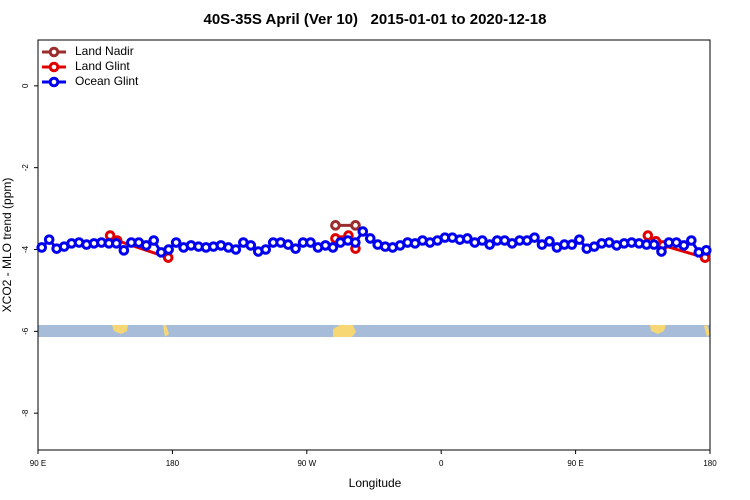 Image resolution: width=750 pixels, height=500 pixels. Describe the element at coordinates (107, 81) in the screenshot. I see `legend-label: Ocean Glint` at that location.